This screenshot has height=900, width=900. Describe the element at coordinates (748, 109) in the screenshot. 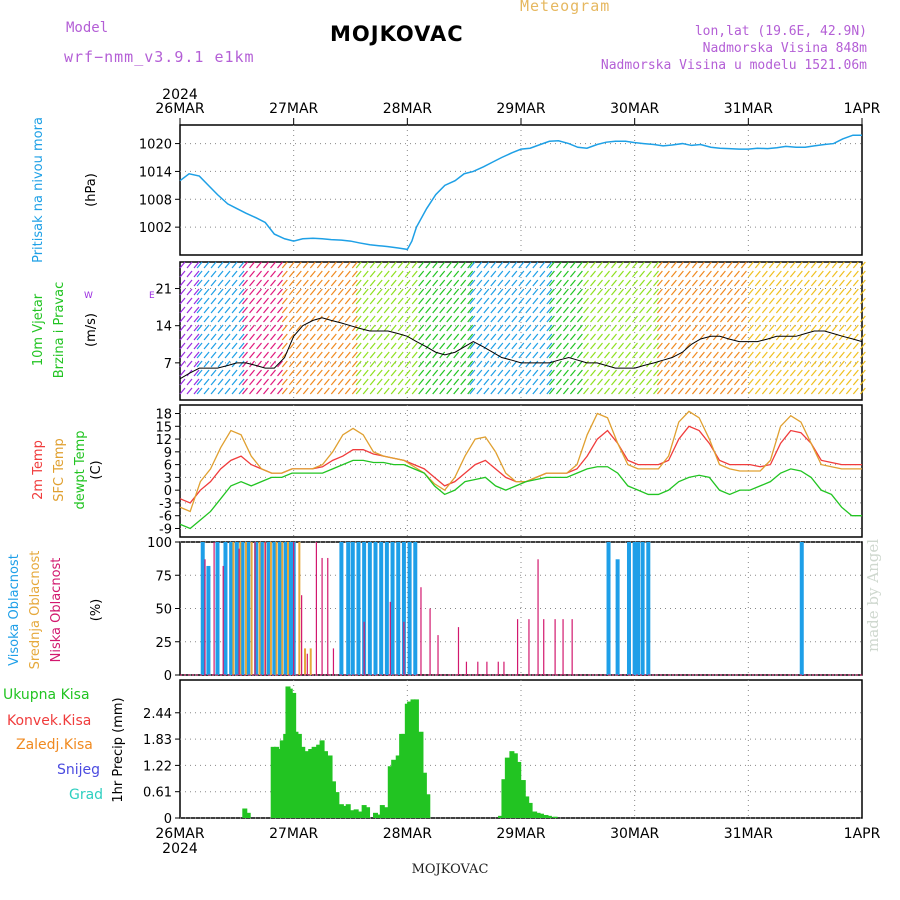

I see `time-tick-label-top: 31MAR` at that location.